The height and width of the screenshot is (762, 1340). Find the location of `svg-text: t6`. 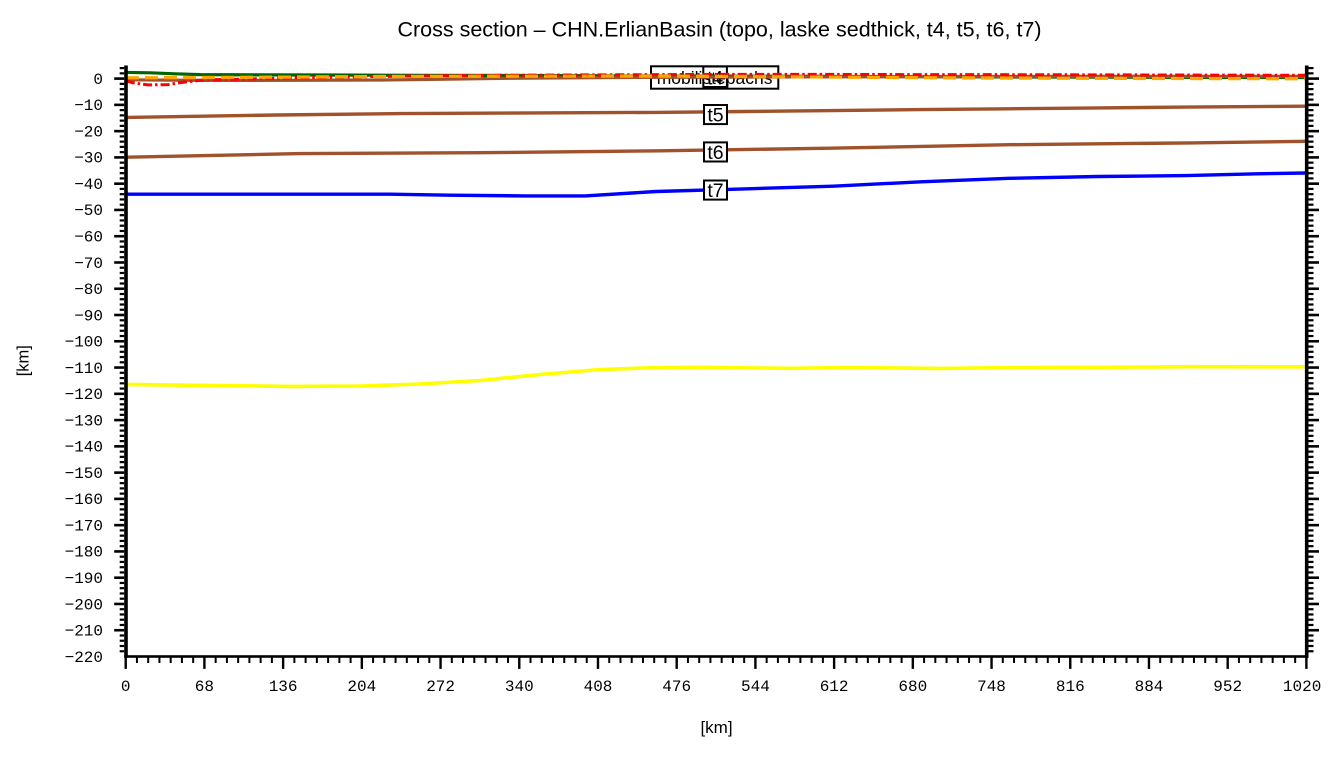

svg-text: t6 is located at coordinates (715, 153).